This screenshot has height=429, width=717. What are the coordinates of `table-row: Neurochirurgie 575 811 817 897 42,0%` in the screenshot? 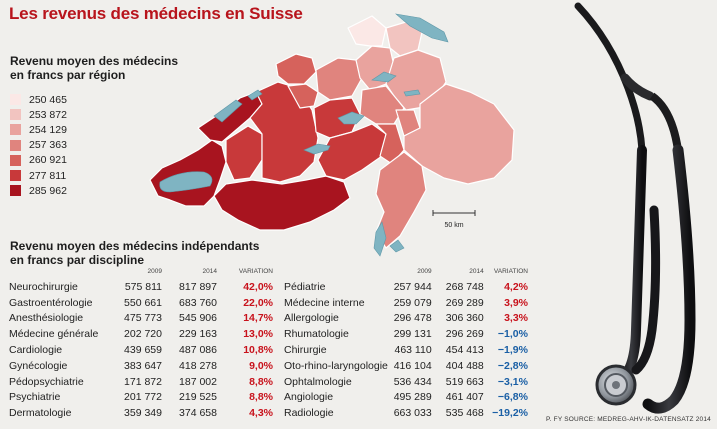 It's located at (141, 287).